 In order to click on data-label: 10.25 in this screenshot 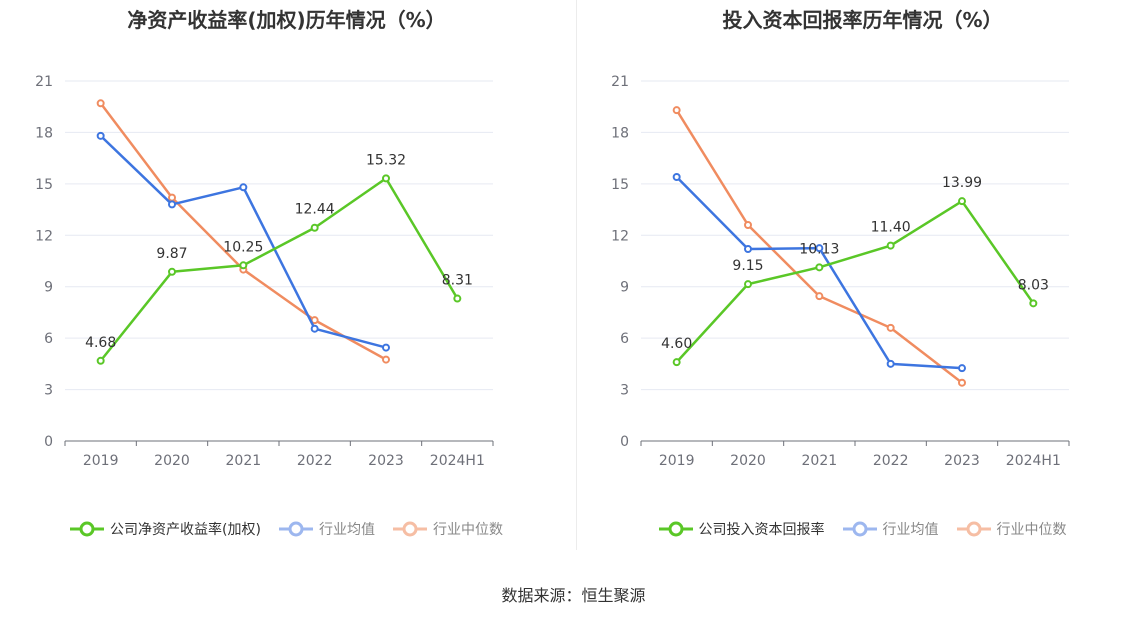, I will do `click(243, 247)`.